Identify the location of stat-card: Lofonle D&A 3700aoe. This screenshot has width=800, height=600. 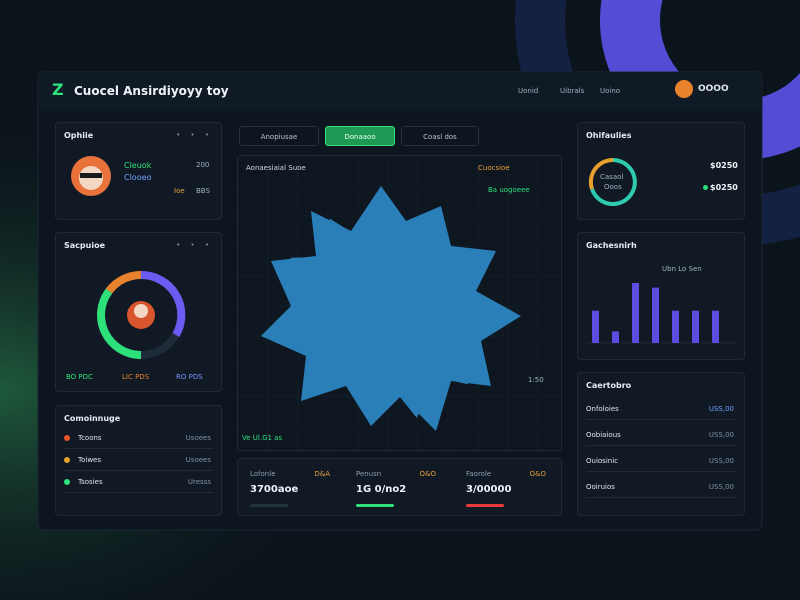
(290, 489).